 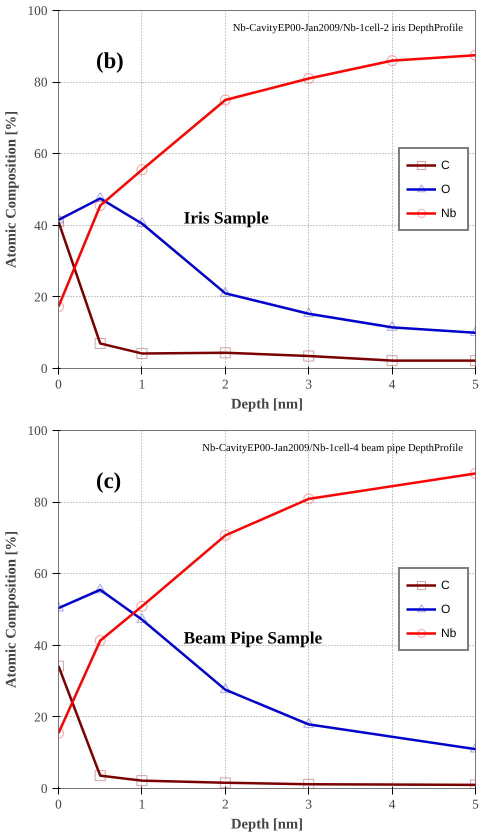 I want to click on annotation: Beam Pipe Sample, so click(x=253, y=638).